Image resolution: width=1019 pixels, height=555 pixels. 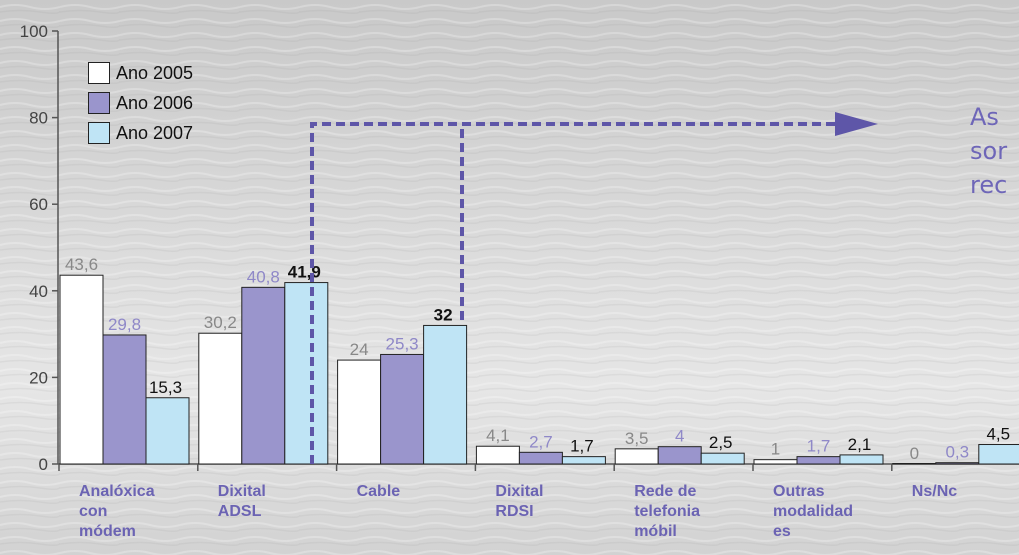 I want to click on callout-line: As, so click(x=994, y=117).